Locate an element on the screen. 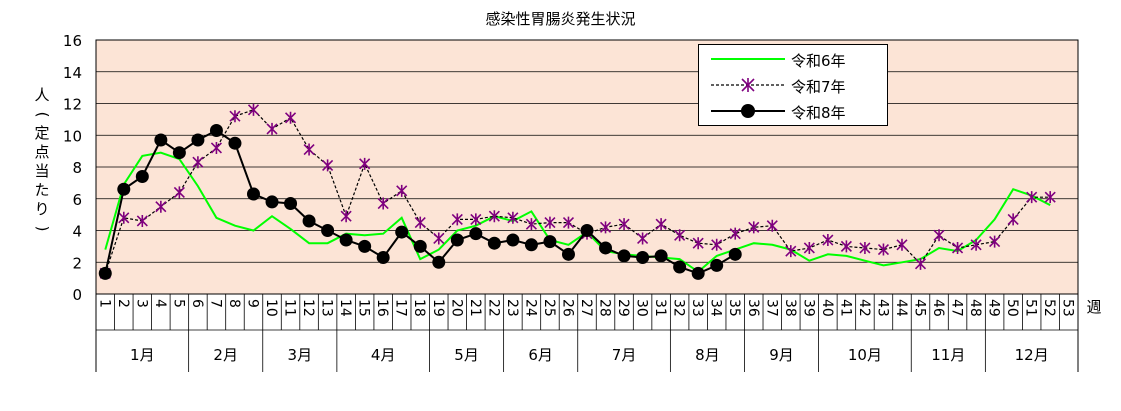  x-tick-label: 47 is located at coordinates (957, 308).